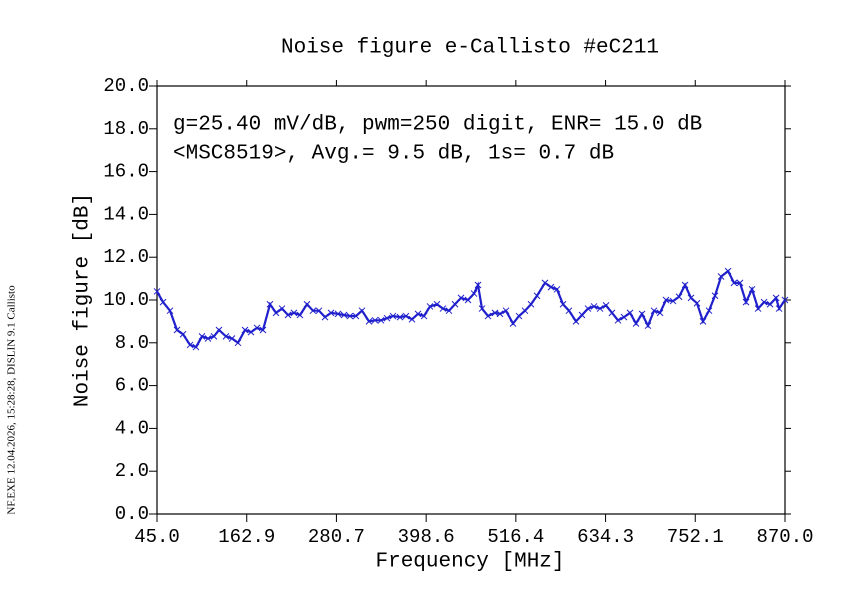 The width and height of the screenshot is (848, 600). What do you see at coordinates (469, 562) in the screenshot?
I see `x-axis-label: Frequency [MHz]` at bounding box center [469, 562].